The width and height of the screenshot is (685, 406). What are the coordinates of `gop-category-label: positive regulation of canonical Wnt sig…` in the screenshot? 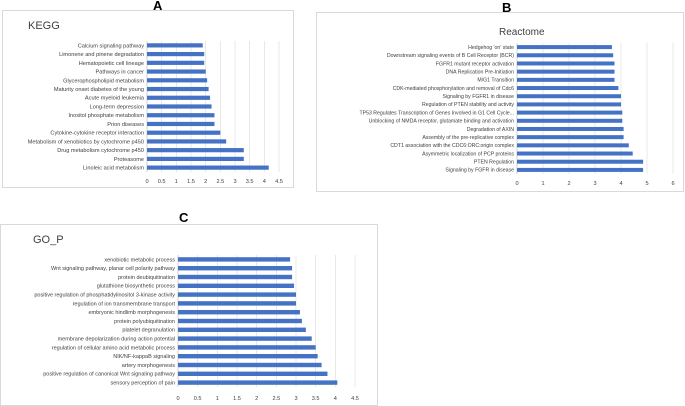 It's located at (109, 375).